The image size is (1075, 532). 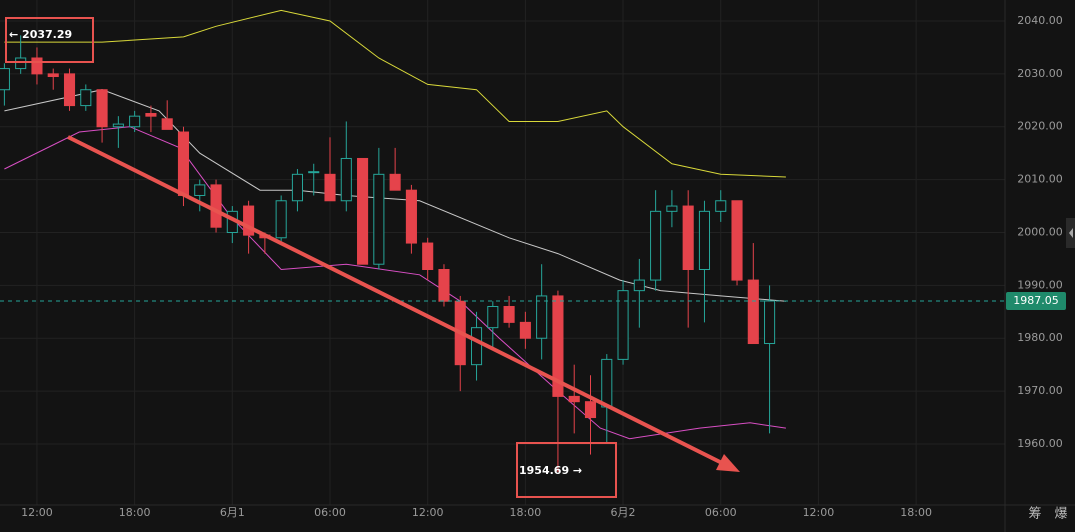 What do you see at coordinates (1040, 443) in the screenshot?
I see `y-tick-label: 1960.00` at bounding box center [1040, 443].